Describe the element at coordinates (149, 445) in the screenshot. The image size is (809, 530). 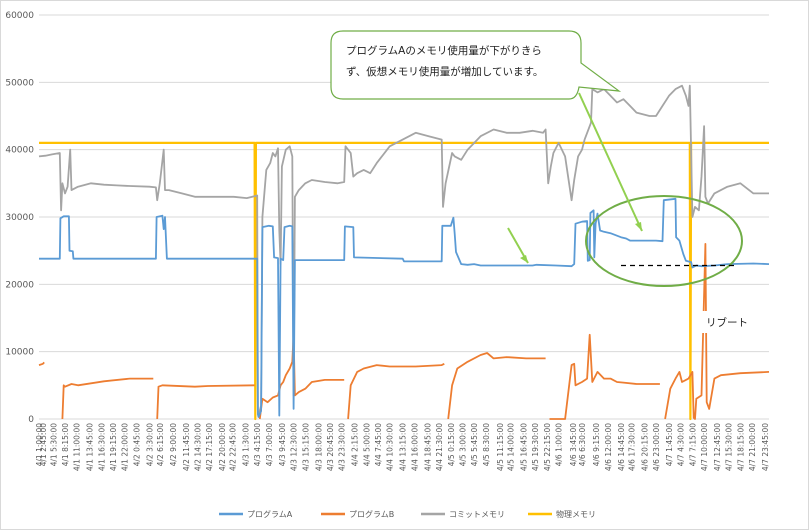
I see `x-tick-label: 4/2 3:30:00` at that location.